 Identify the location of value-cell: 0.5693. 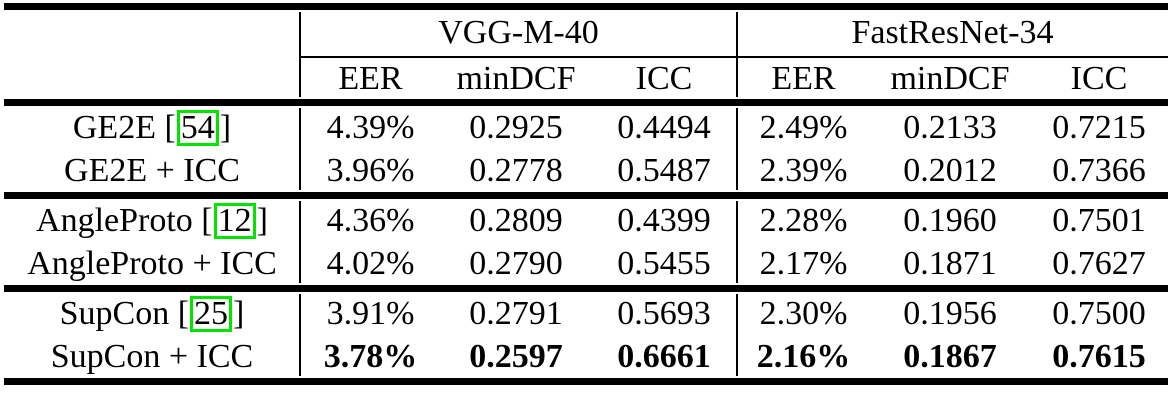
(664, 313).